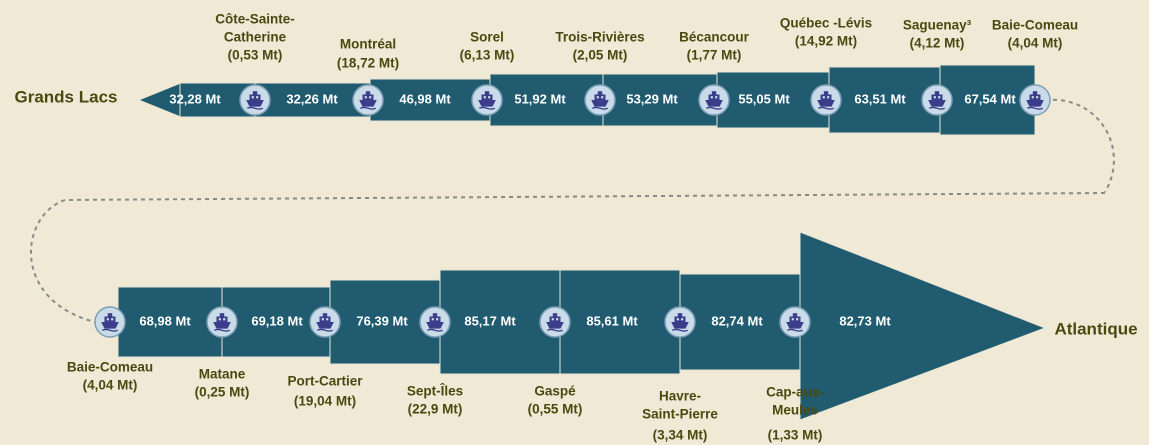  Describe the element at coordinates (425, 98) in the screenshot. I see `segment-value: 46,98 Mt` at that location.